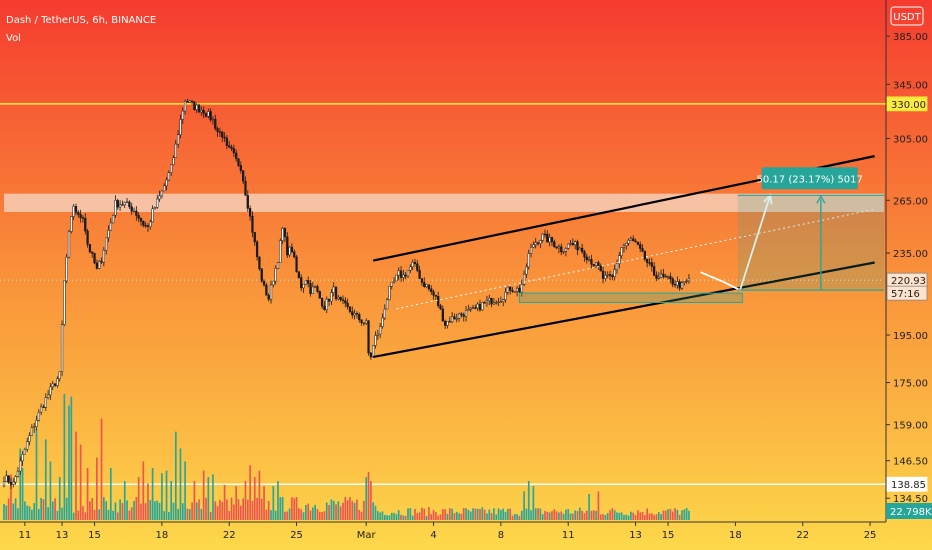 The height and width of the screenshot is (550, 932). Describe the element at coordinates (501, 535) in the screenshot. I see `x-tick-label: 8` at that location.